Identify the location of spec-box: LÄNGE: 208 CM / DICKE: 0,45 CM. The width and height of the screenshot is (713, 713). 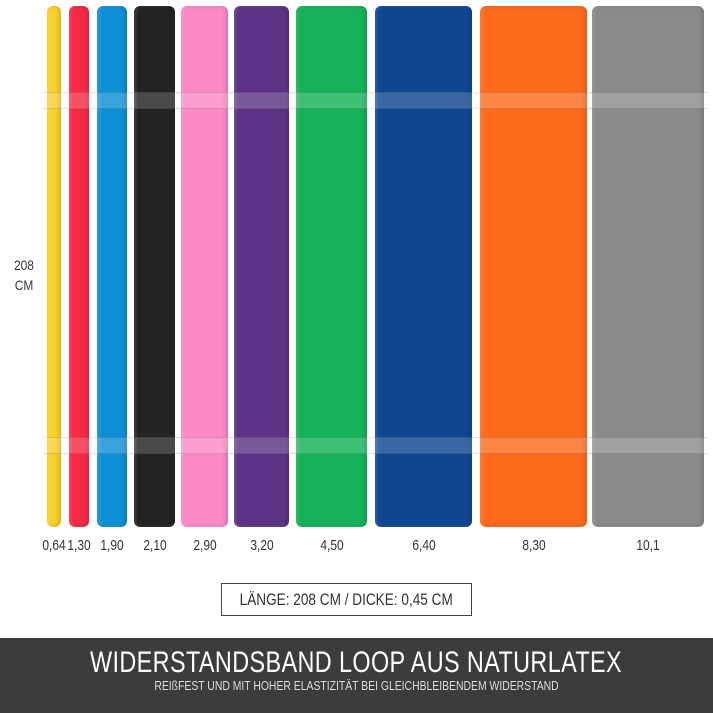
(346, 599).